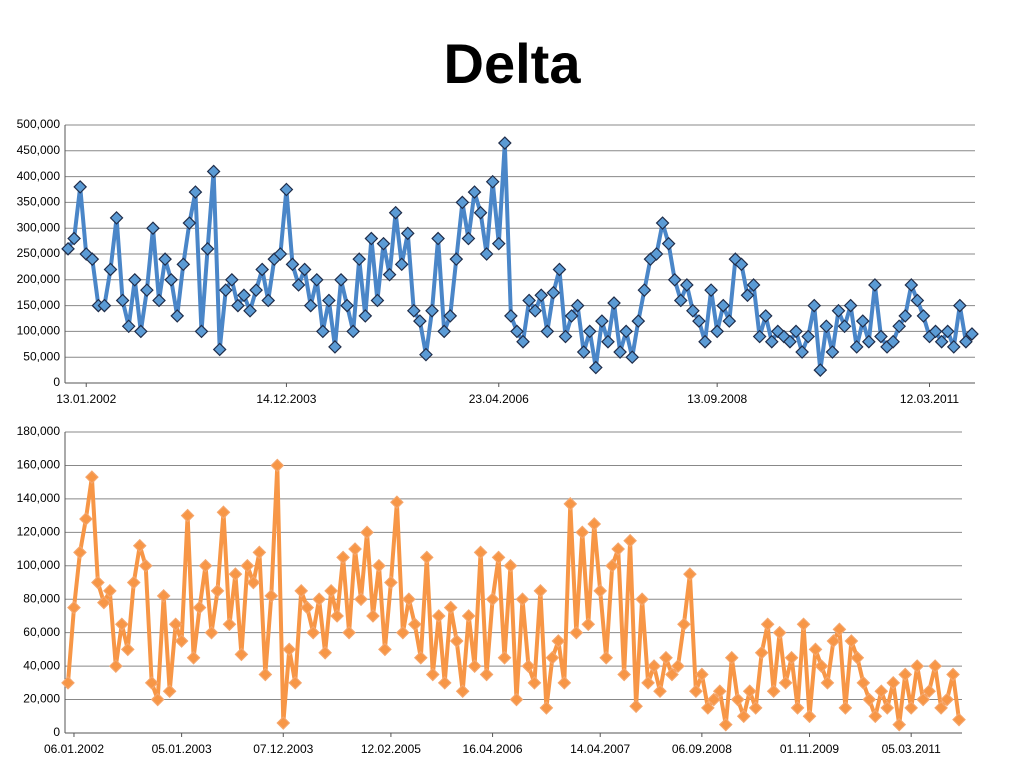  Describe the element at coordinates (56, 382) in the screenshot. I see `y-tick-label: 0` at that location.